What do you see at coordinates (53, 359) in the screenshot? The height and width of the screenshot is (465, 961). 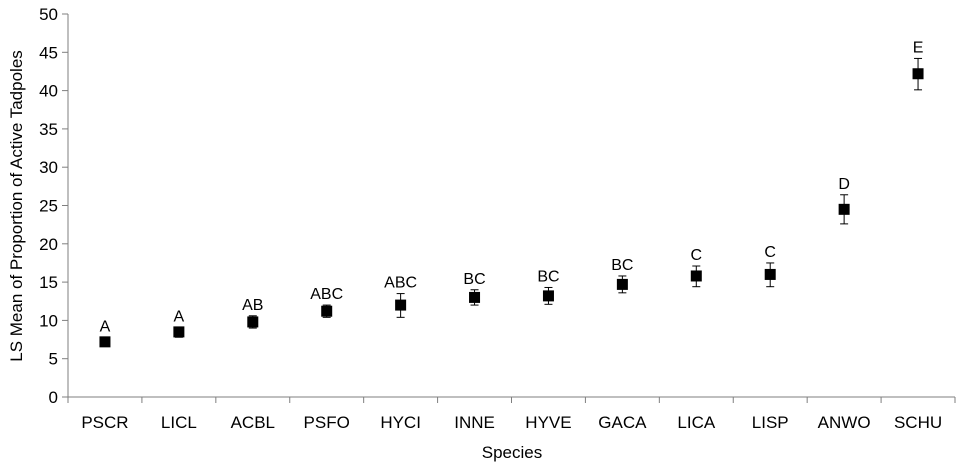 I see `y-tick-label: 5` at bounding box center [53, 359].